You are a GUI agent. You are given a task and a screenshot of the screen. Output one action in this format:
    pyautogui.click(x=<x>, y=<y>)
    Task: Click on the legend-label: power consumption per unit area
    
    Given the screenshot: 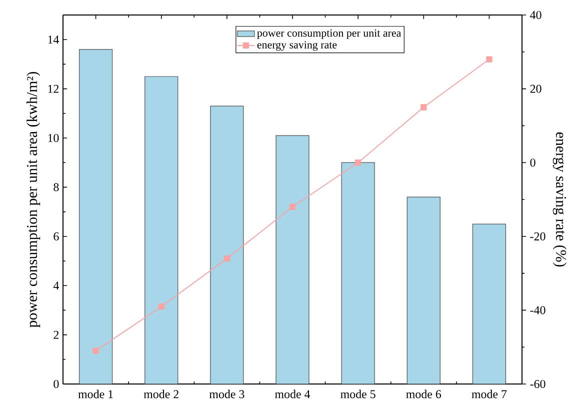 What is the action you would take?
    pyautogui.click(x=329, y=34)
    